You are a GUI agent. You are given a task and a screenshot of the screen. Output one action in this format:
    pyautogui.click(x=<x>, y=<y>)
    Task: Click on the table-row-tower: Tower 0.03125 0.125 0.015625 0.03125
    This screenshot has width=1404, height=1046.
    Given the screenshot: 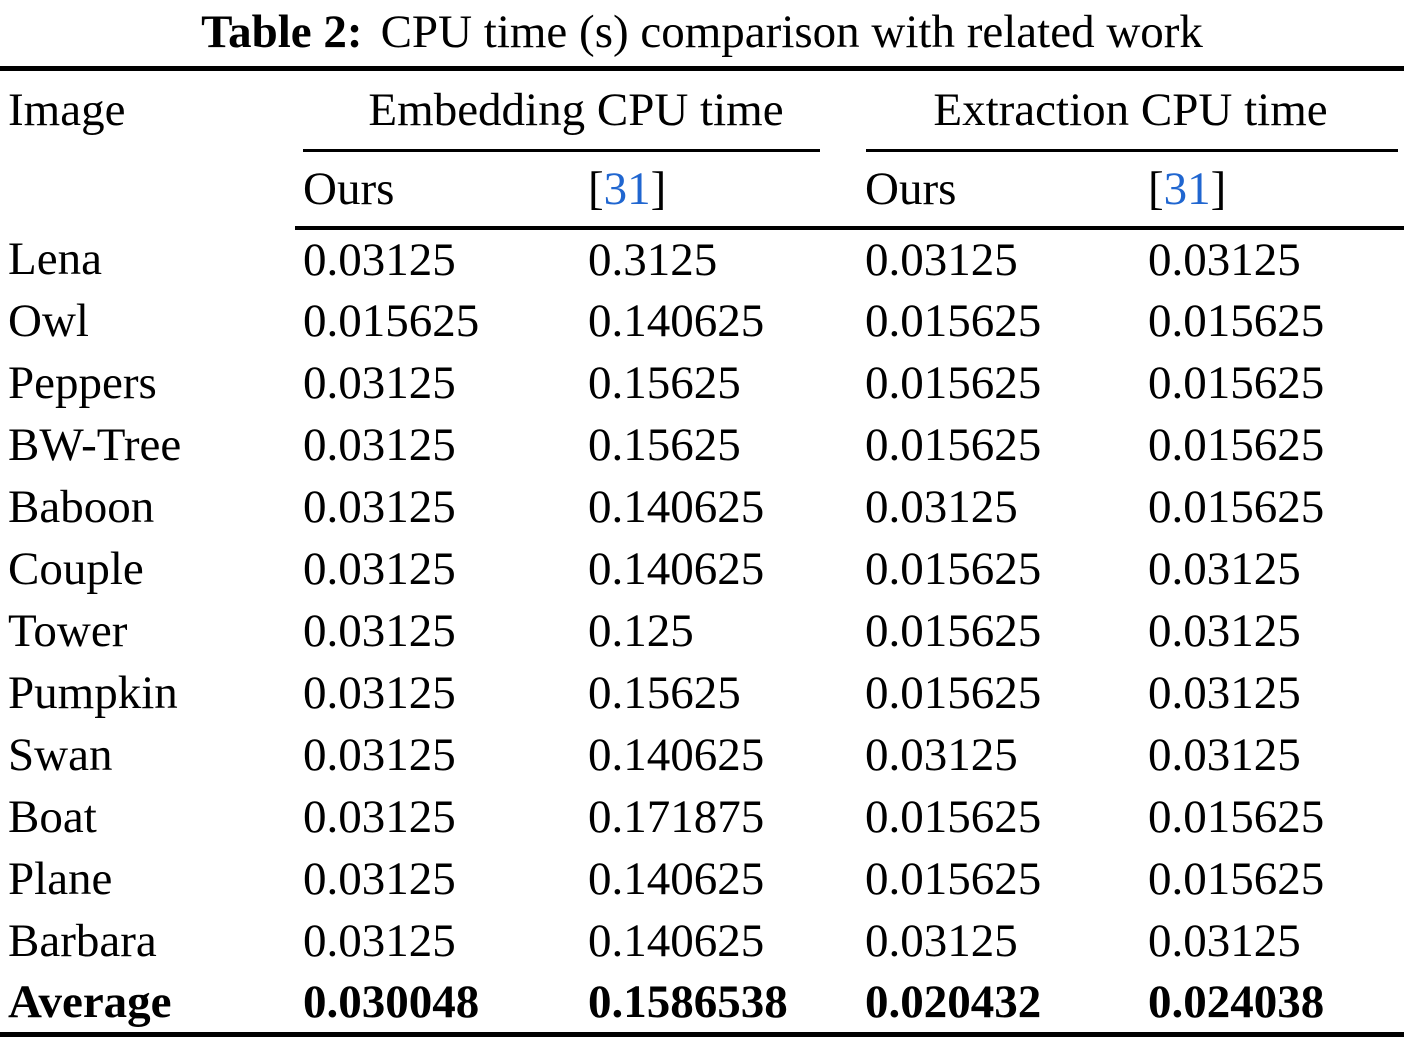 What is the action you would take?
    pyautogui.click(x=702, y=631)
    